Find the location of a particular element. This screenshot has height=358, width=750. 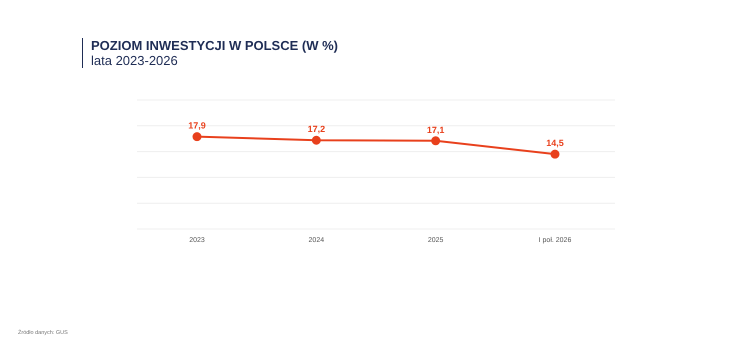

data-label: 14,5 is located at coordinates (555, 143).